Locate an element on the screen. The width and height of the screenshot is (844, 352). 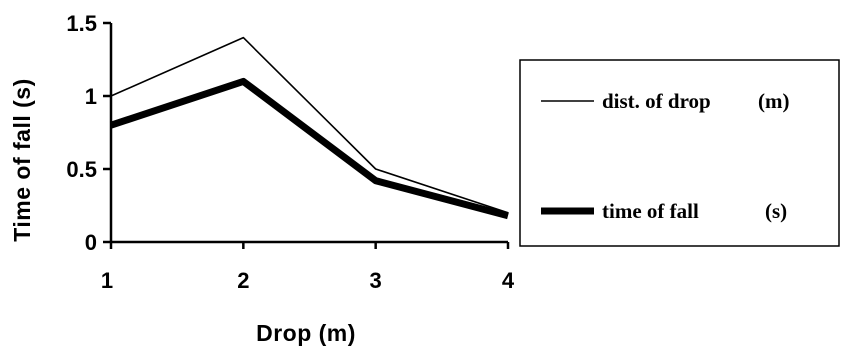
y-axis-label: Time of fall (s) is located at coordinates (22, 160).